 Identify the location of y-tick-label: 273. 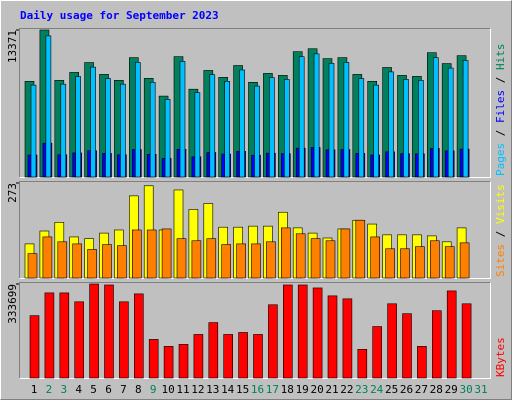
(12, 193).